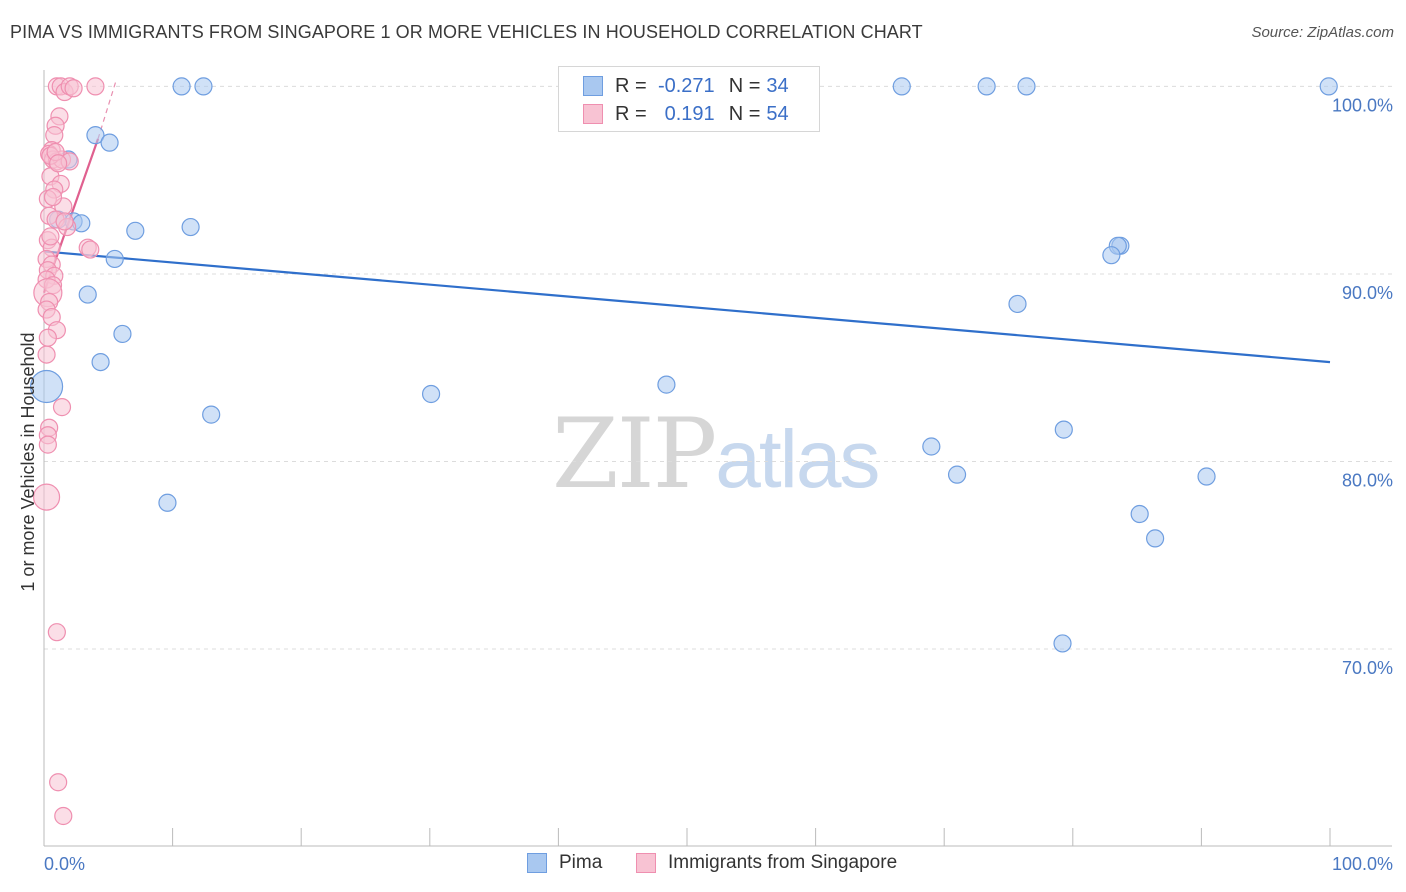 This screenshot has width=1406, height=892. What do you see at coordinates (1367, 293) in the screenshot?
I see `y-tick-label: 90.0%` at bounding box center [1367, 293].